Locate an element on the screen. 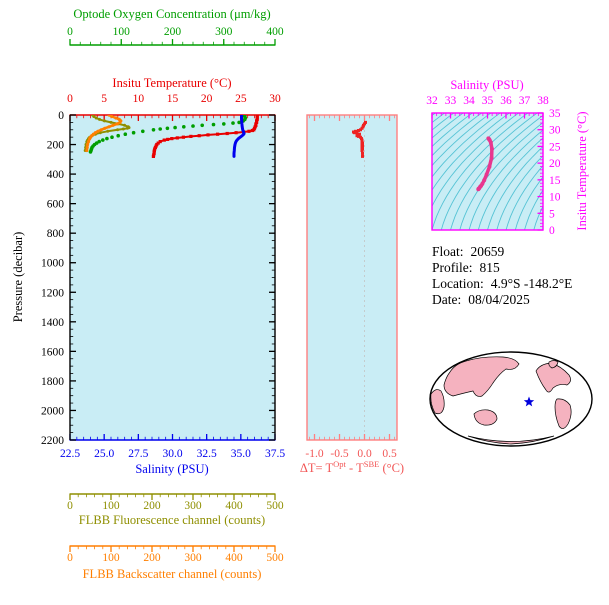  delta-x-axis: -1.0 -0.5 0.0 0.5 is located at coordinates (351, 287).